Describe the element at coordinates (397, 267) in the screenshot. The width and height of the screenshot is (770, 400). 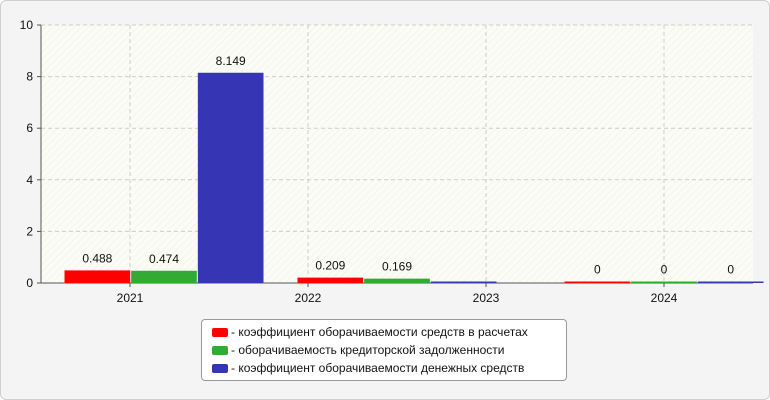
I see `bar-value-label: 0.169` at that location.